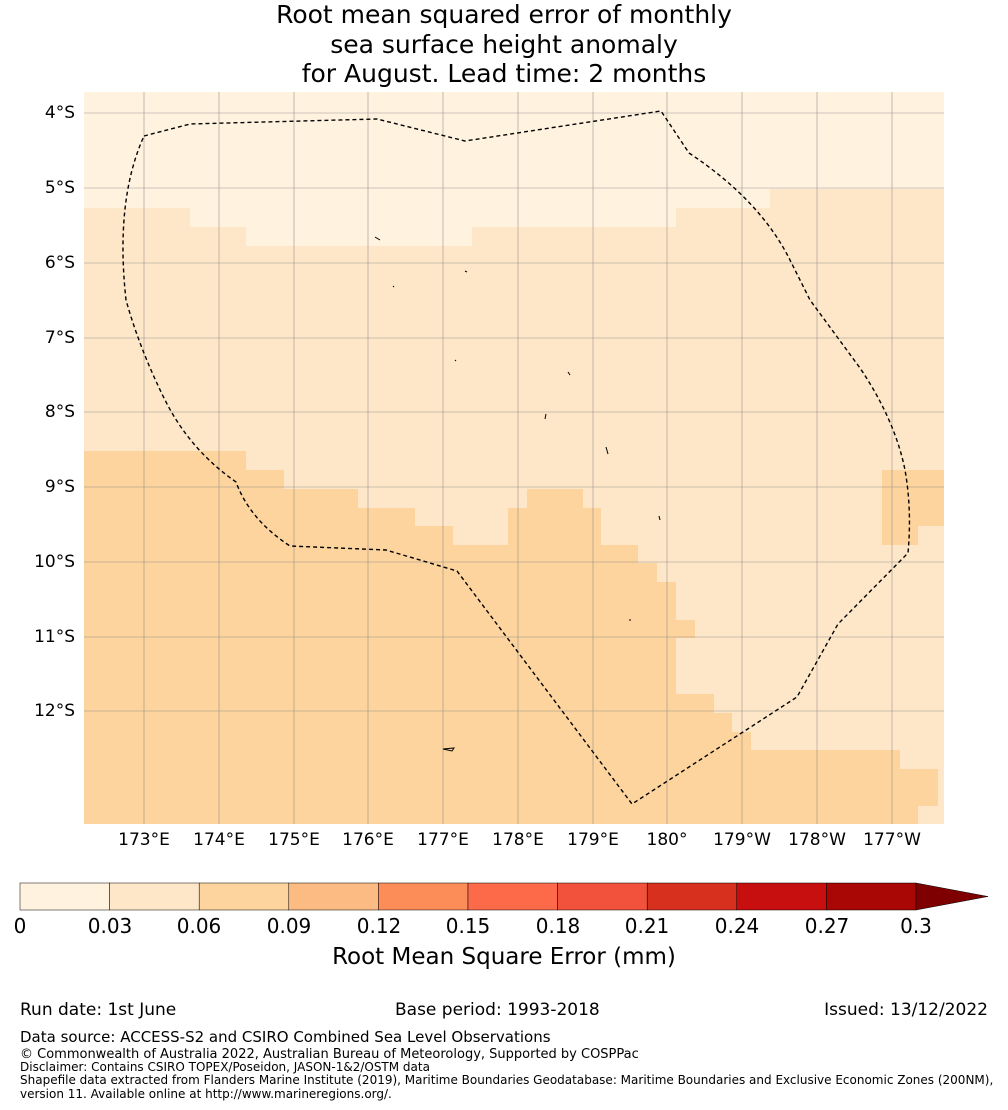 The image size is (1008, 1110). What do you see at coordinates (294, 840) in the screenshot?
I see `lon-label: 175°E` at bounding box center [294, 840].